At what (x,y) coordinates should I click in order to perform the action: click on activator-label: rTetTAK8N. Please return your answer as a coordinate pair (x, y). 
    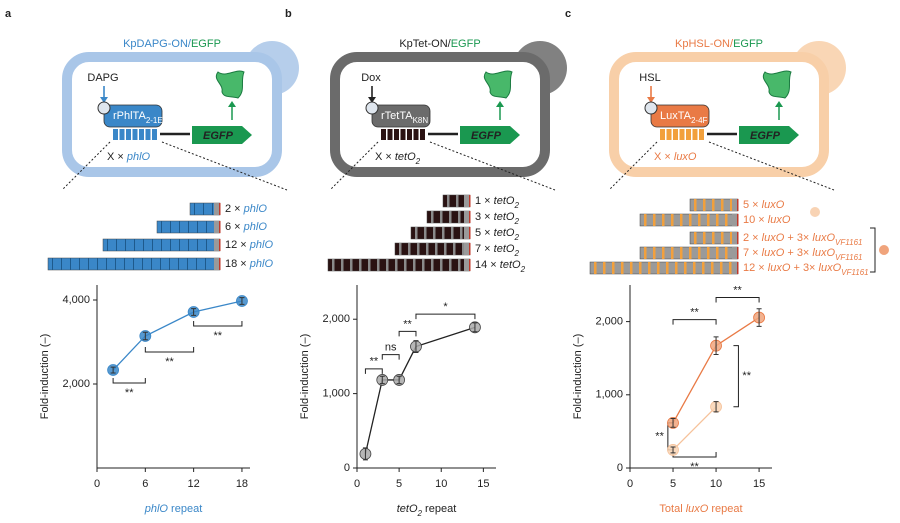
    Looking at the image, I should click on (404, 117).